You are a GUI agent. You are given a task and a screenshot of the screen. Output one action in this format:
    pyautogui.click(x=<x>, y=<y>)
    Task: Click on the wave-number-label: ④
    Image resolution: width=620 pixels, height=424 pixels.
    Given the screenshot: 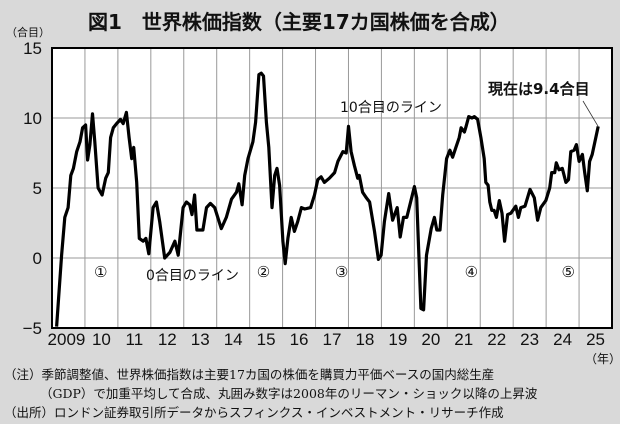 What is the action you would take?
    pyautogui.click(x=471, y=272)
    